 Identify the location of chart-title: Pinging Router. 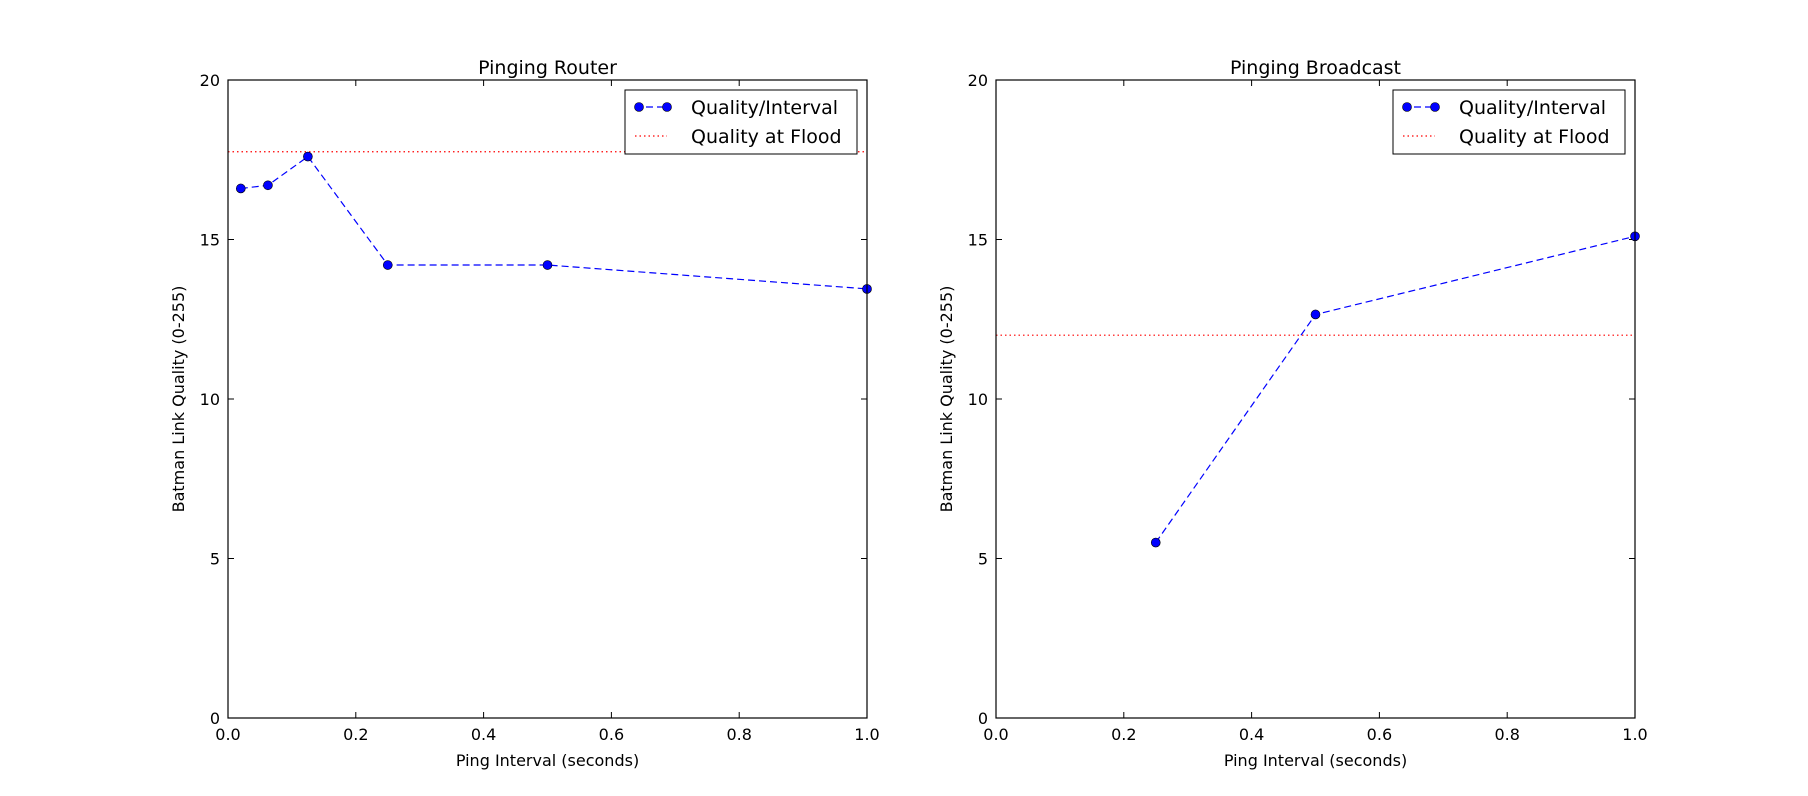
(547, 68).